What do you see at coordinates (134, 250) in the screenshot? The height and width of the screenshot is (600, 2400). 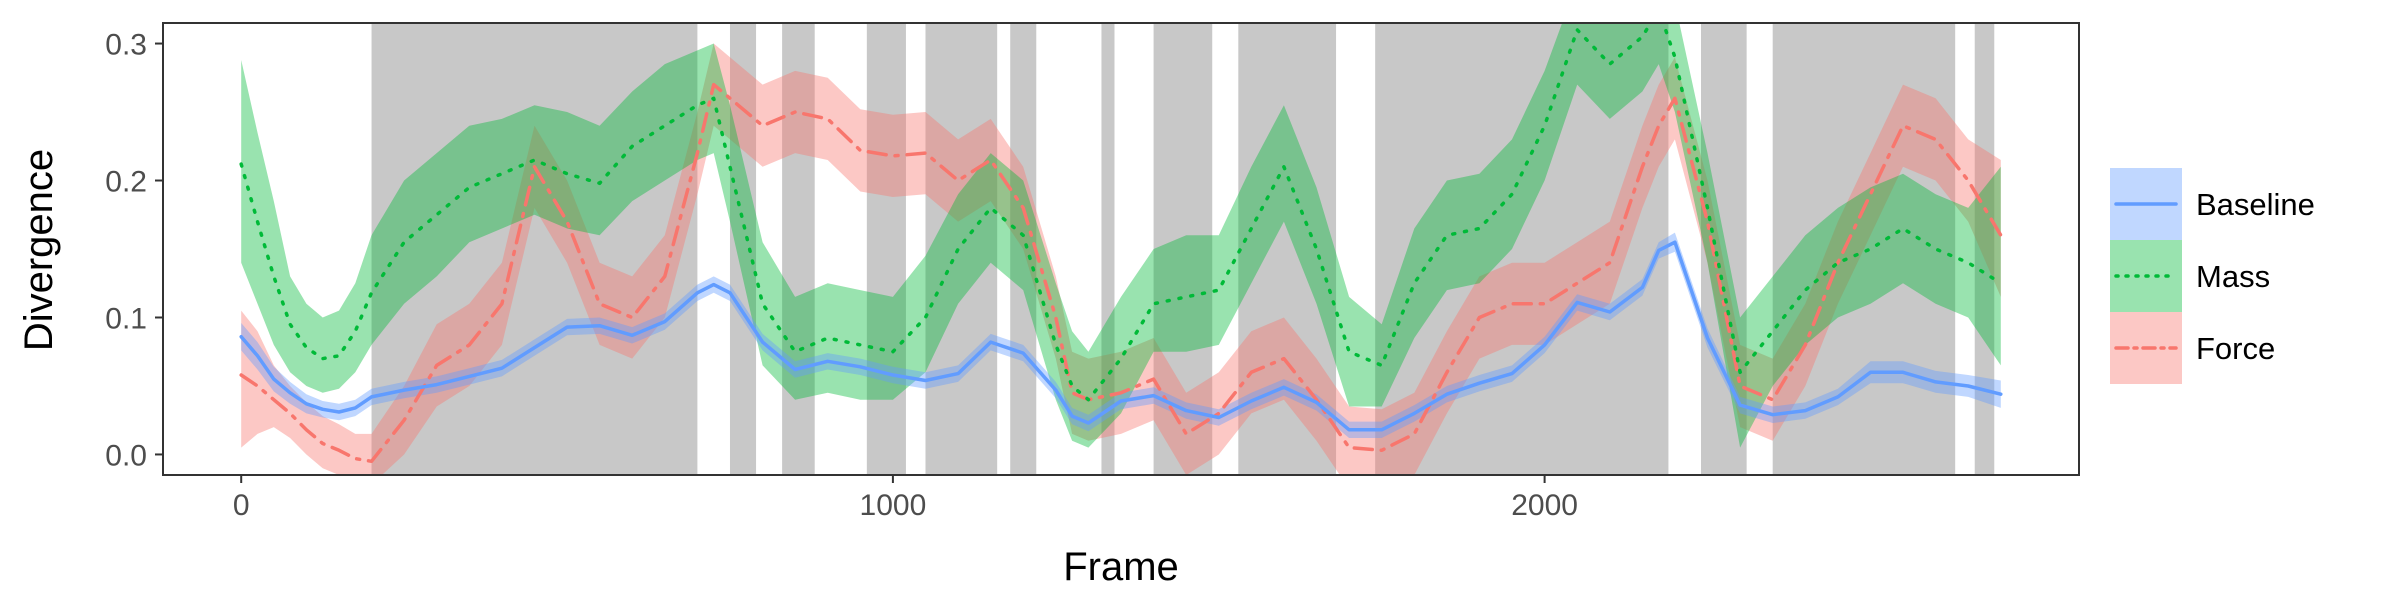 I see `y-axis: 0.0 0.1 0.2 0.3` at bounding box center [134, 250].